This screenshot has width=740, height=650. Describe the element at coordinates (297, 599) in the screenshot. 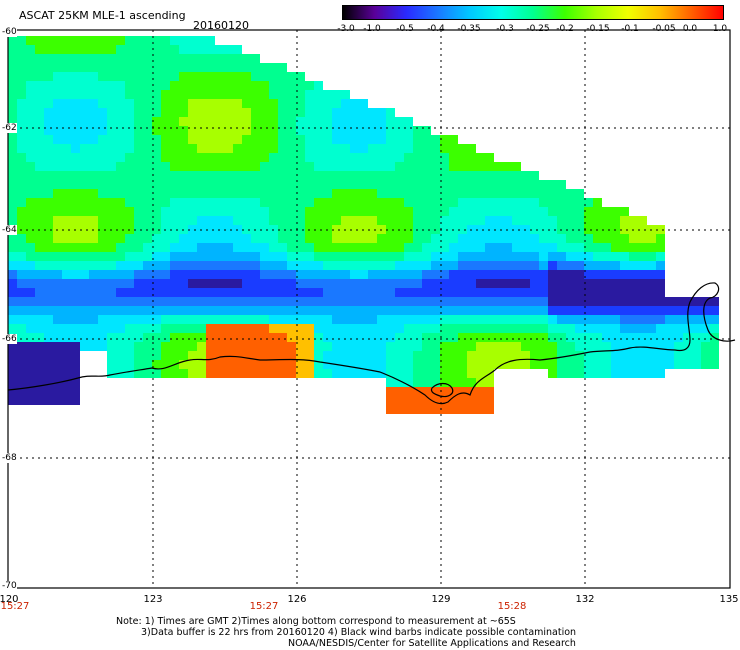

I see `lon-label: 126` at that location.